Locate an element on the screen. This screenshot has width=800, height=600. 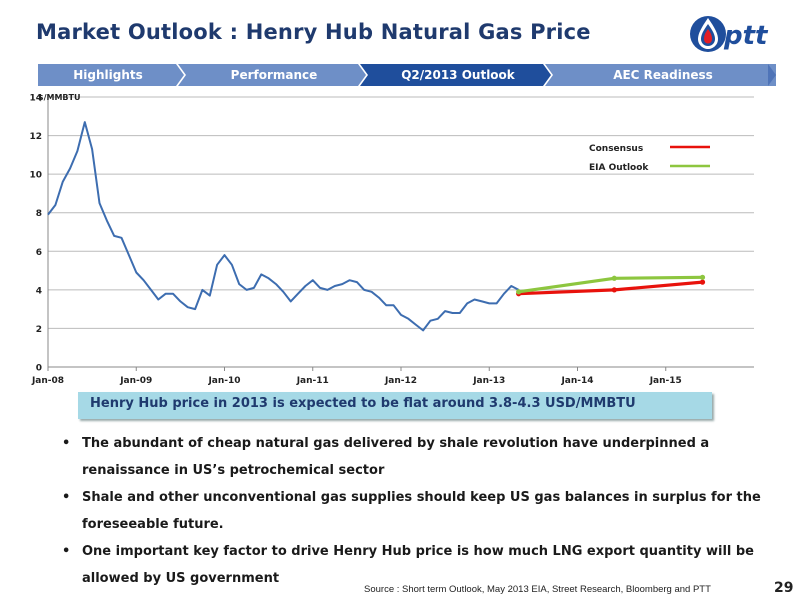
y-tick-label: 4 is located at coordinates (39, 291).